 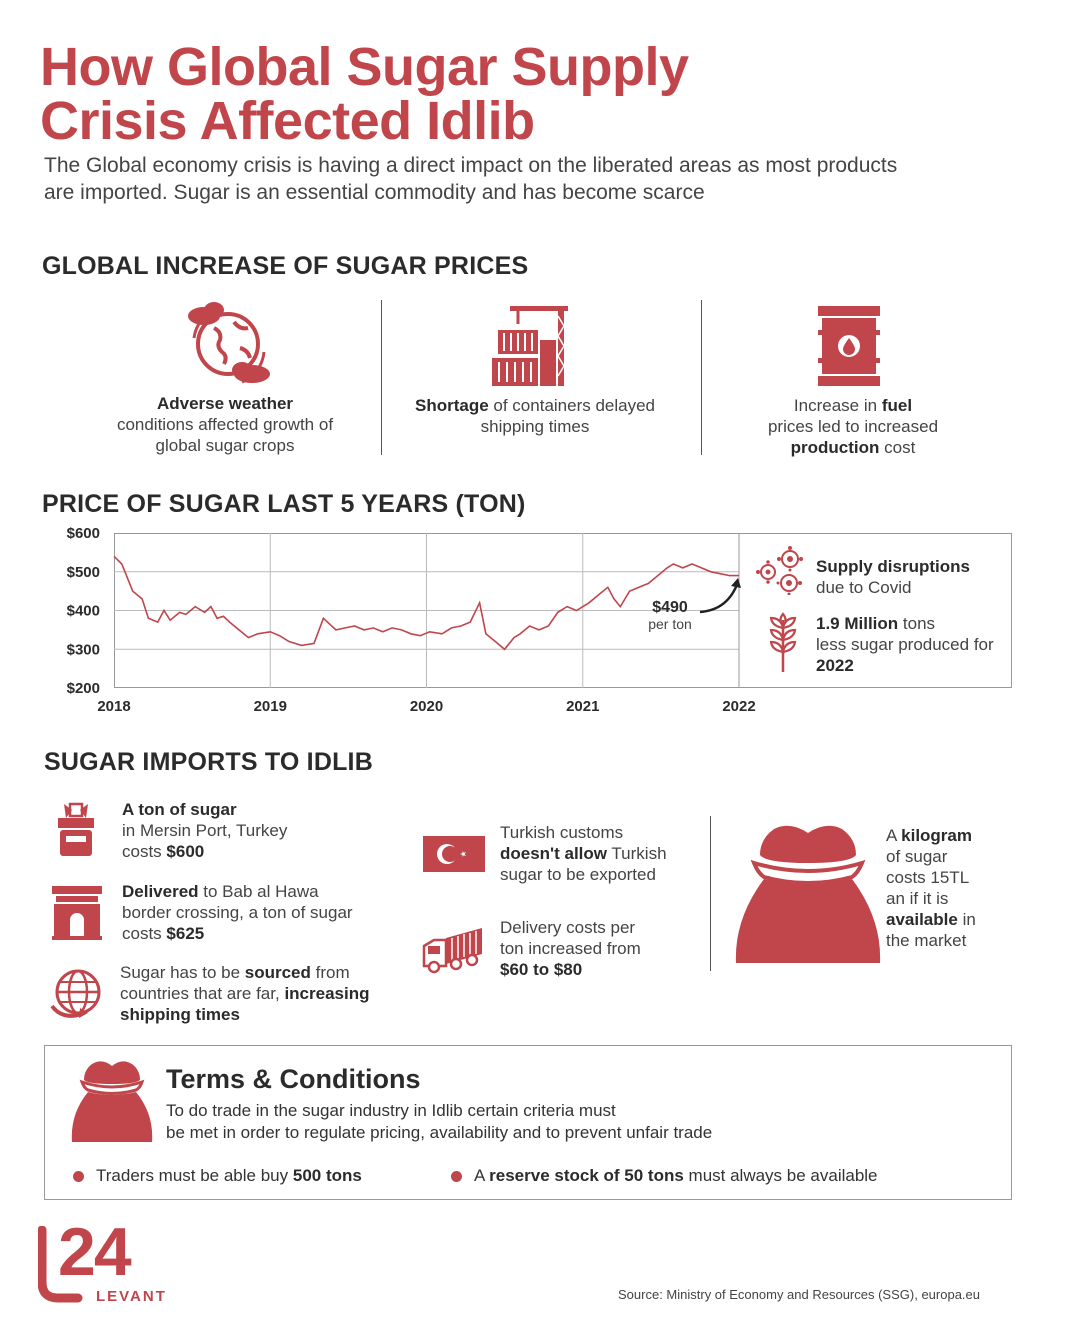 What do you see at coordinates (60, 1264) in the screenshot?
I see `logo-mark` at bounding box center [60, 1264].